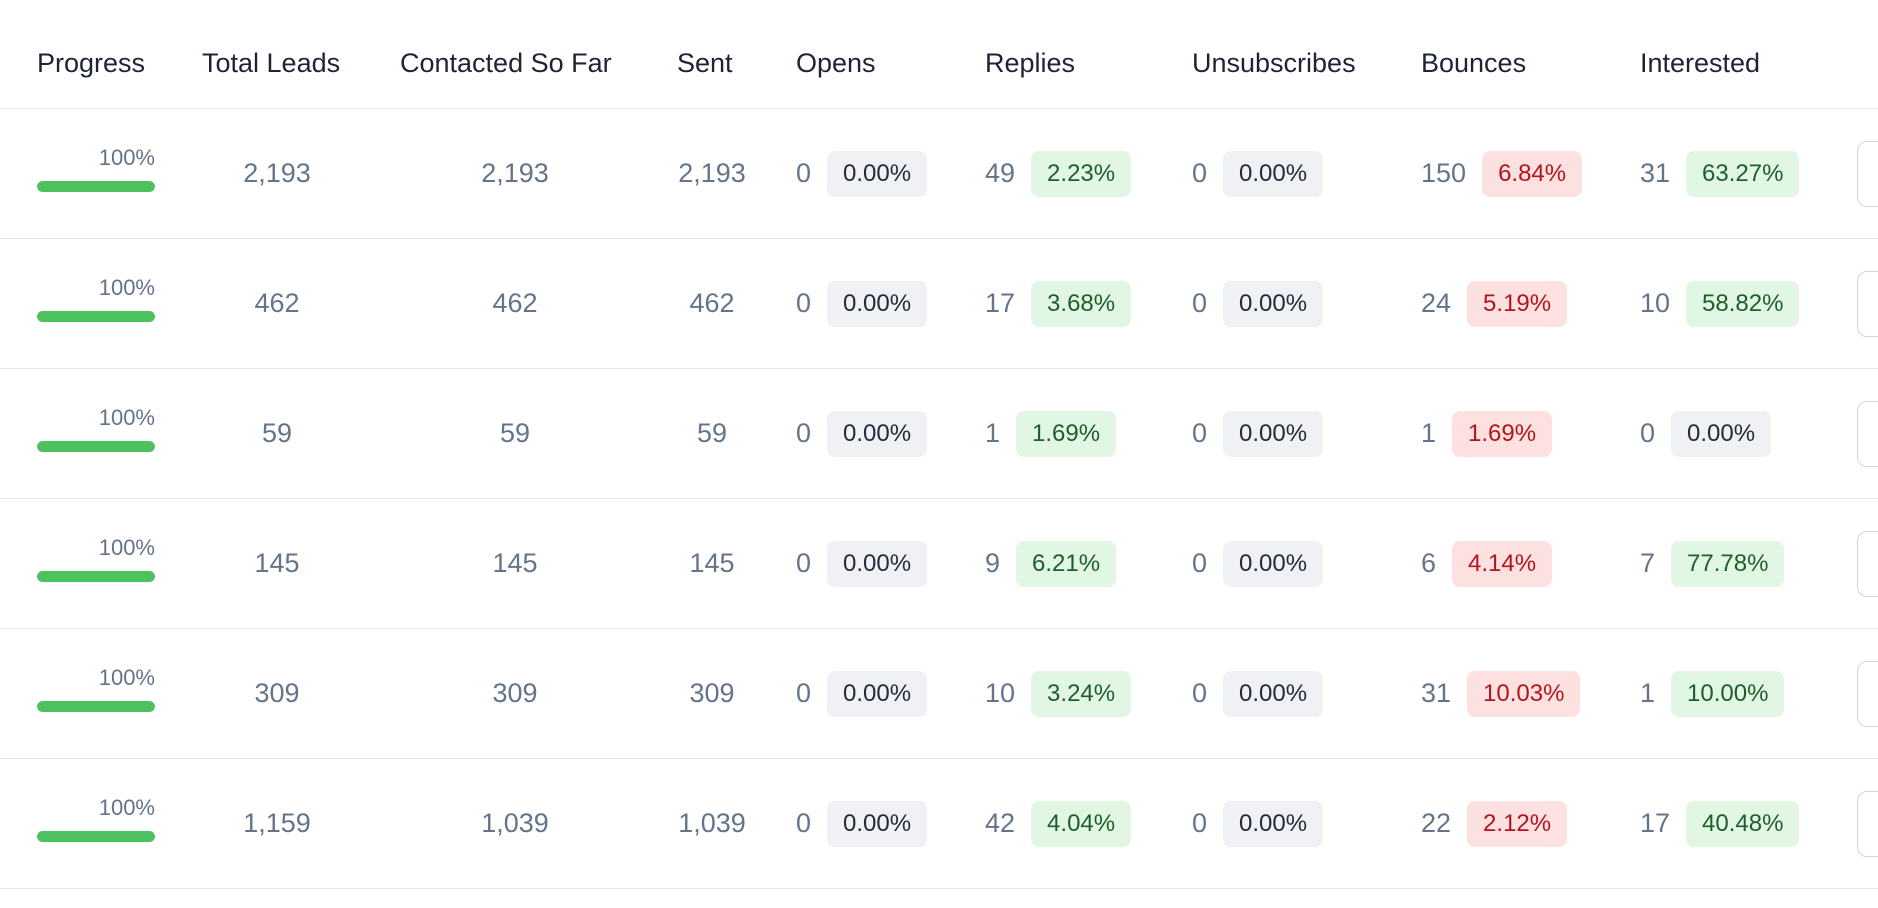  Describe the element at coordinates (277, 173) in the screenshot. I see `total-leads-value: 2,193` at that location.